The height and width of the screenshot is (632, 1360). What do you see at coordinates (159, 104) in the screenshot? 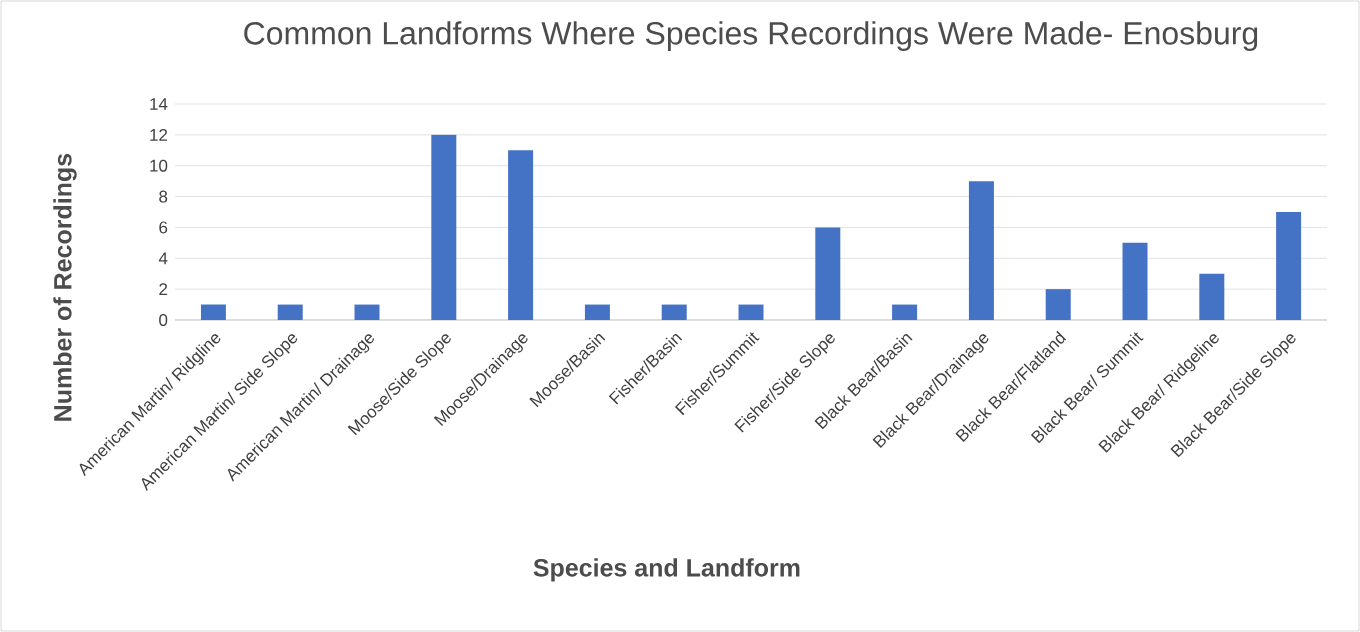
I see `y-tick-label: 14` at bounding box center [159, 104].